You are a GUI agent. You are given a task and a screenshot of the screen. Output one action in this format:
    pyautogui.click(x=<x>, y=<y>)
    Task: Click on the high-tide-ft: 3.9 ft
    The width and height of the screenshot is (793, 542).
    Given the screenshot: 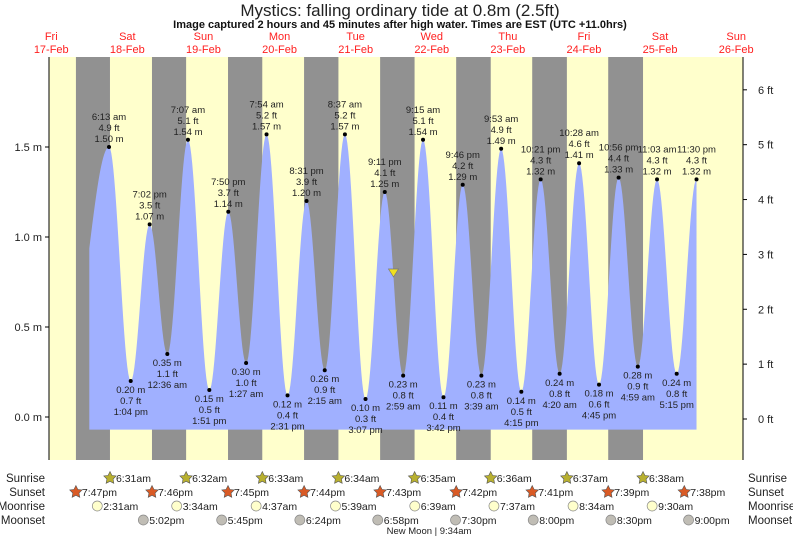 What is the action you would take?
    pyautogui.click(x=306, y=182)
    